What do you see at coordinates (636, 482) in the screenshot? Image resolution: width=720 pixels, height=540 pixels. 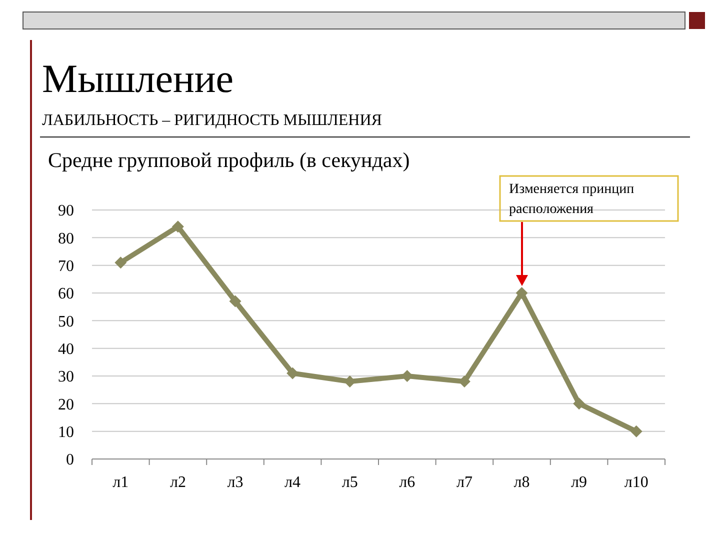 I see `x-tick-label: л10` at bounding box center [636, 482].